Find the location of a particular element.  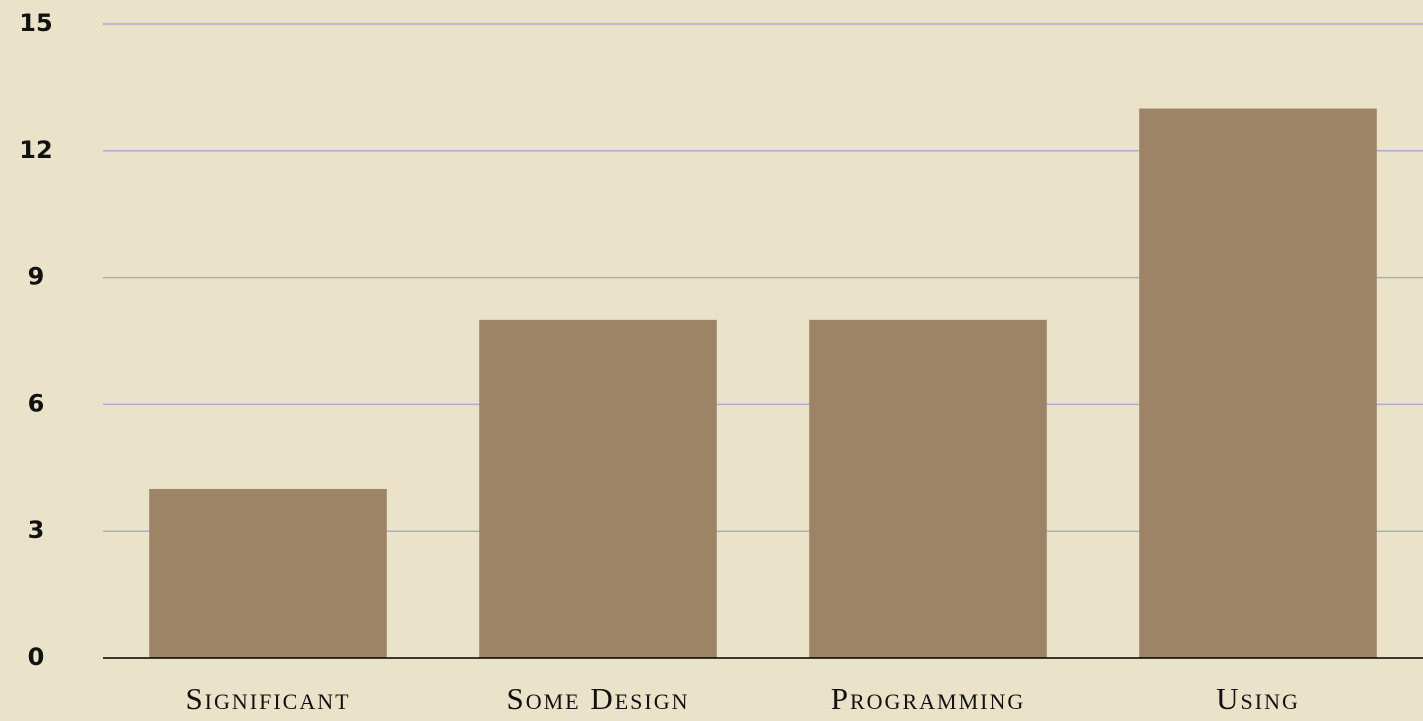

y-tick-label: 6 is located at coordinates (36, 403).